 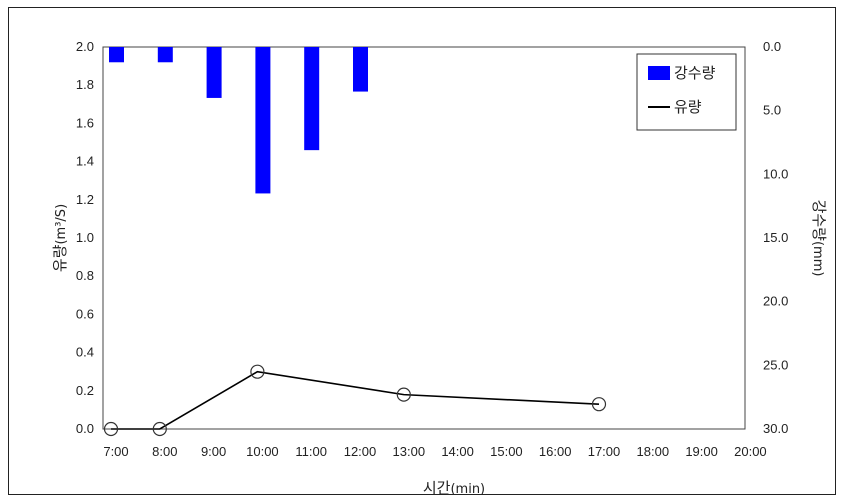 What do you see at coordinates (61, 224) in the screenshot?
I see `left-y-axis-title-unit: (m³/S)` at bounding box center [61, 224].